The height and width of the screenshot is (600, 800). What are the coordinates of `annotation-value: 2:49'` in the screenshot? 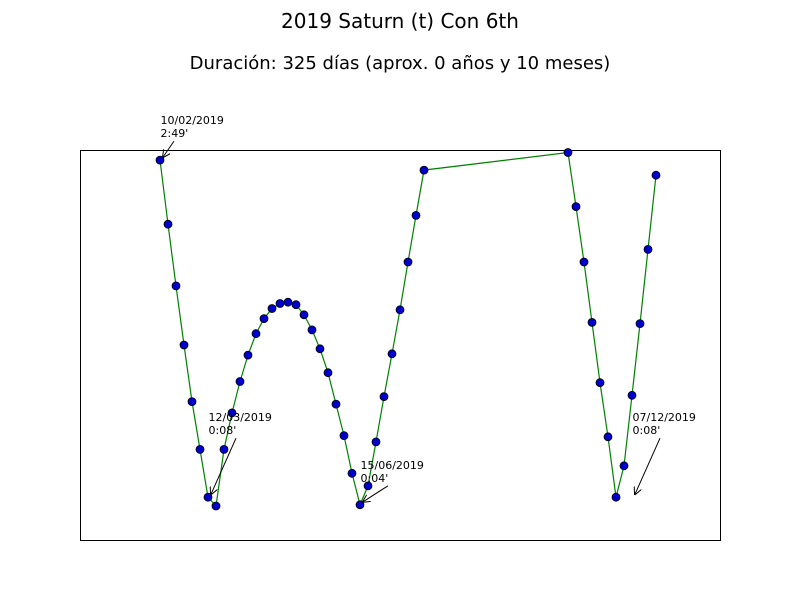 It's located at (175, 133).